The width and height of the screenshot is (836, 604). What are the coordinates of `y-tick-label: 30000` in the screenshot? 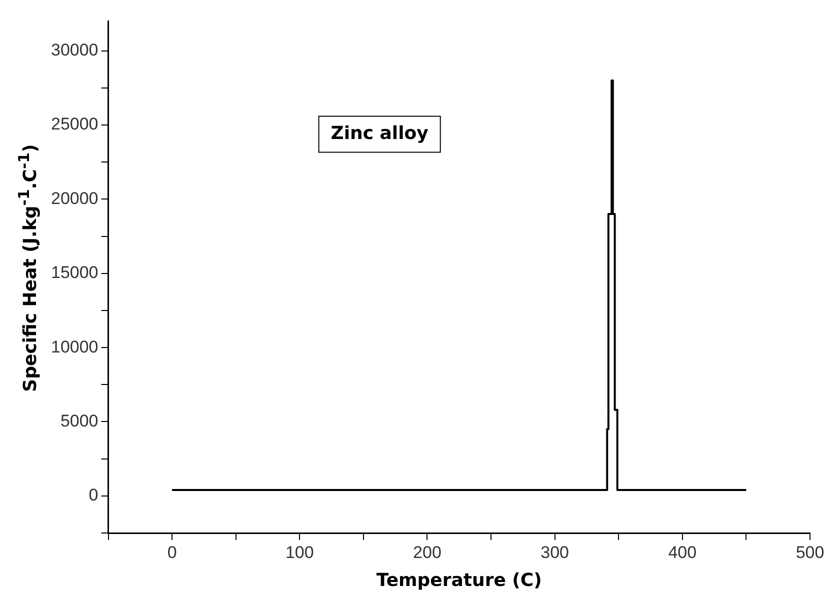 It's located at (74, 50).